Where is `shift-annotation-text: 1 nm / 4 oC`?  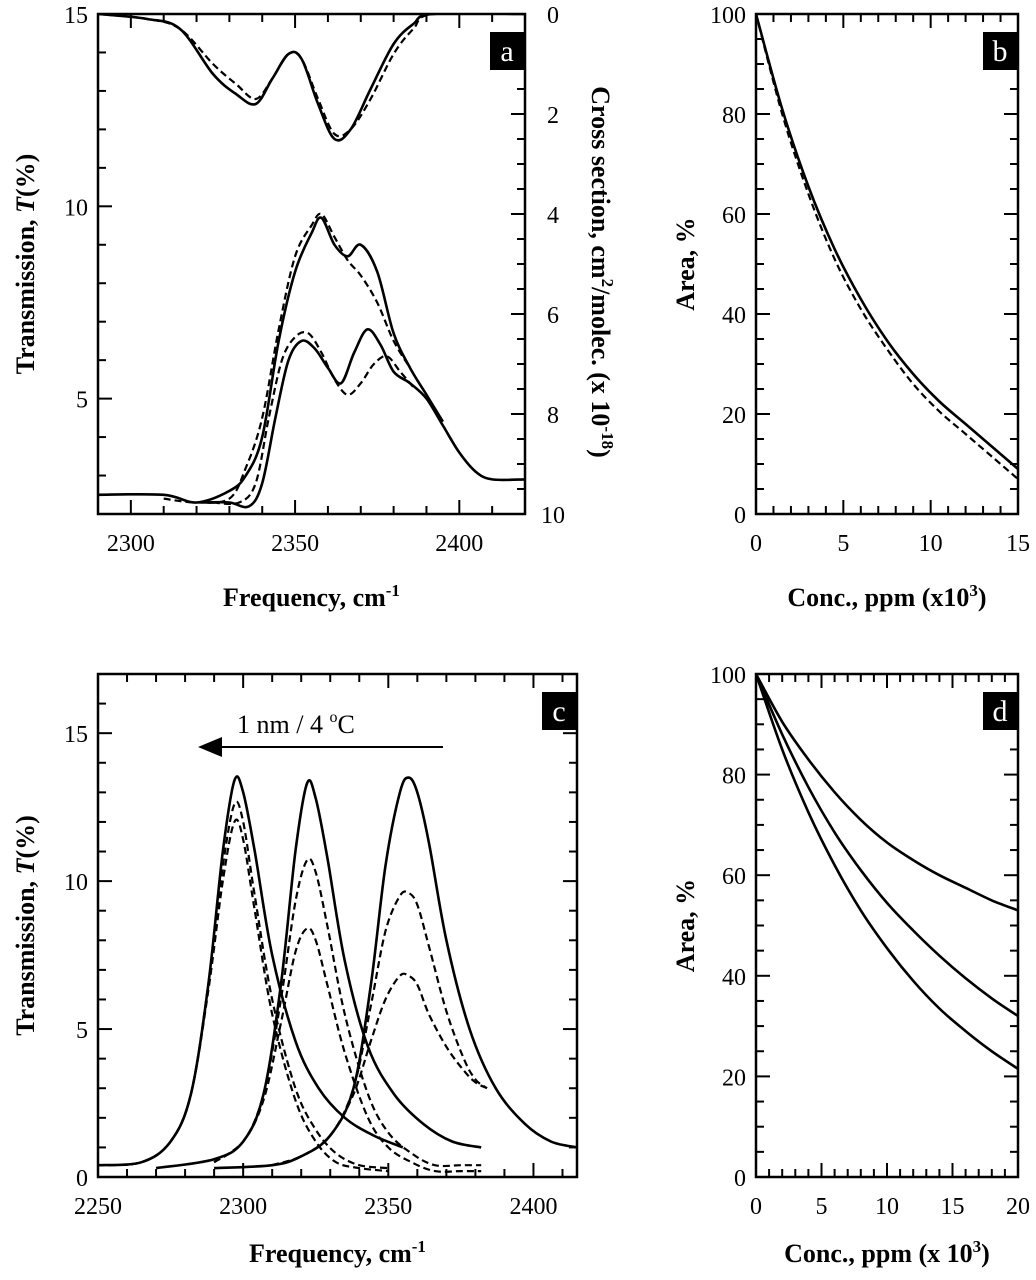
shift-annotation-text: 1 nm / 4 oC is located at coordinates (296, 724).